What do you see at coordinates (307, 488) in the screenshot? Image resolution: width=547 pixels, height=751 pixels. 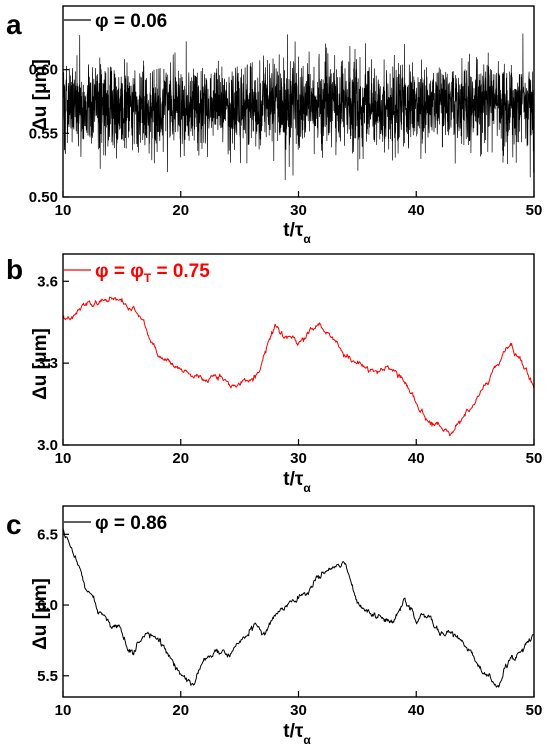 I see `panel-b-x-axis-label-subscript: α` at bounding box center [307, 488].